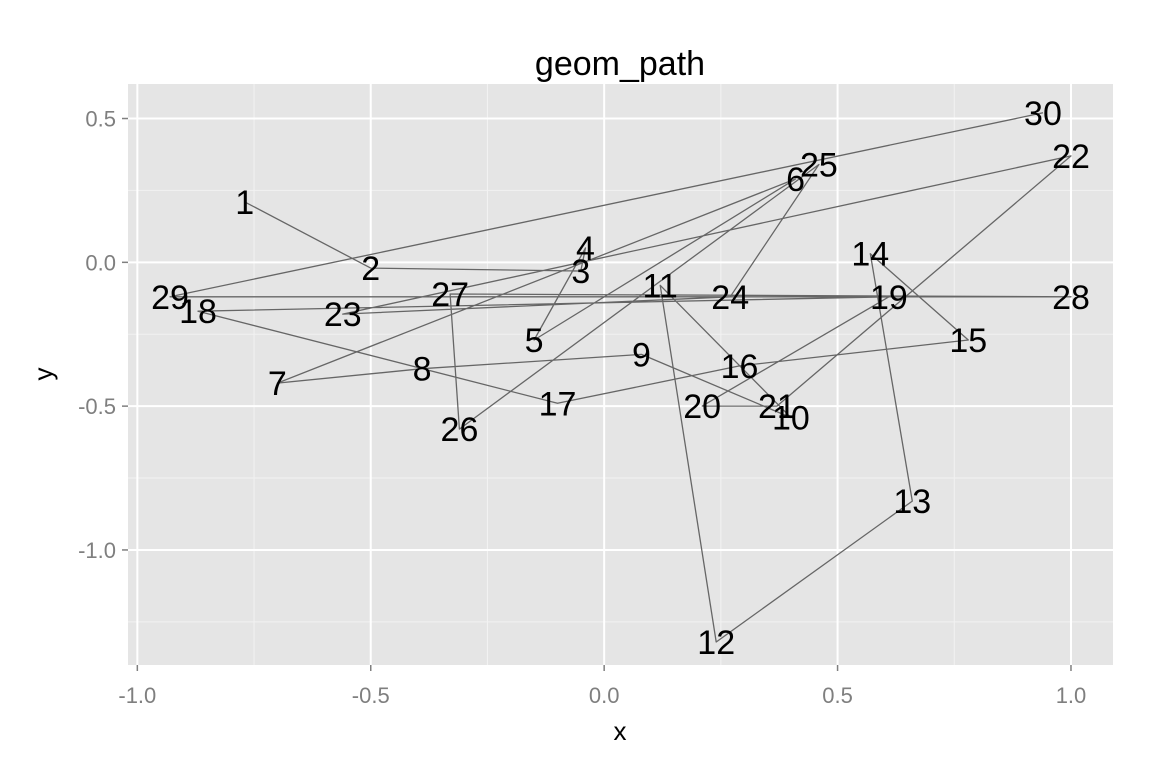  What do you see at coordinates (620, 731) in the screenshot?
I see `x-axis-title: x` at bounding box center [620, 731].